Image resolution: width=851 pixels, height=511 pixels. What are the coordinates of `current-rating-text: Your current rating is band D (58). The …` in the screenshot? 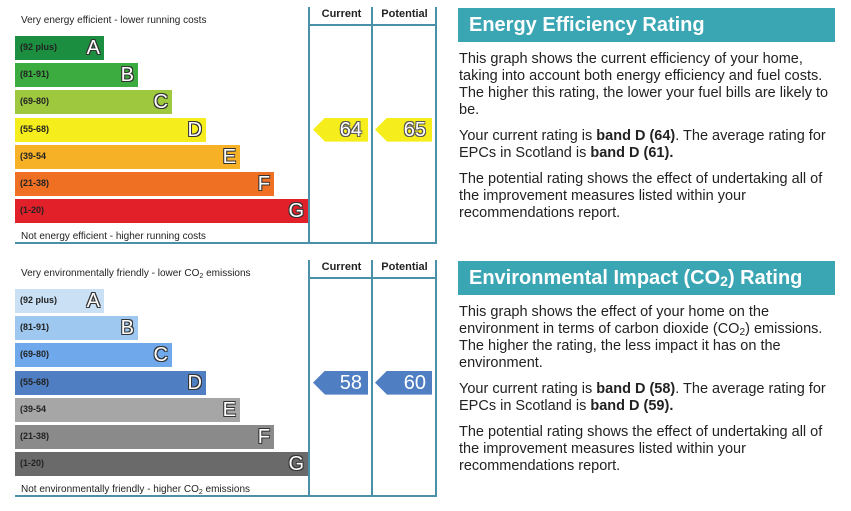 It's located at (647, 398).